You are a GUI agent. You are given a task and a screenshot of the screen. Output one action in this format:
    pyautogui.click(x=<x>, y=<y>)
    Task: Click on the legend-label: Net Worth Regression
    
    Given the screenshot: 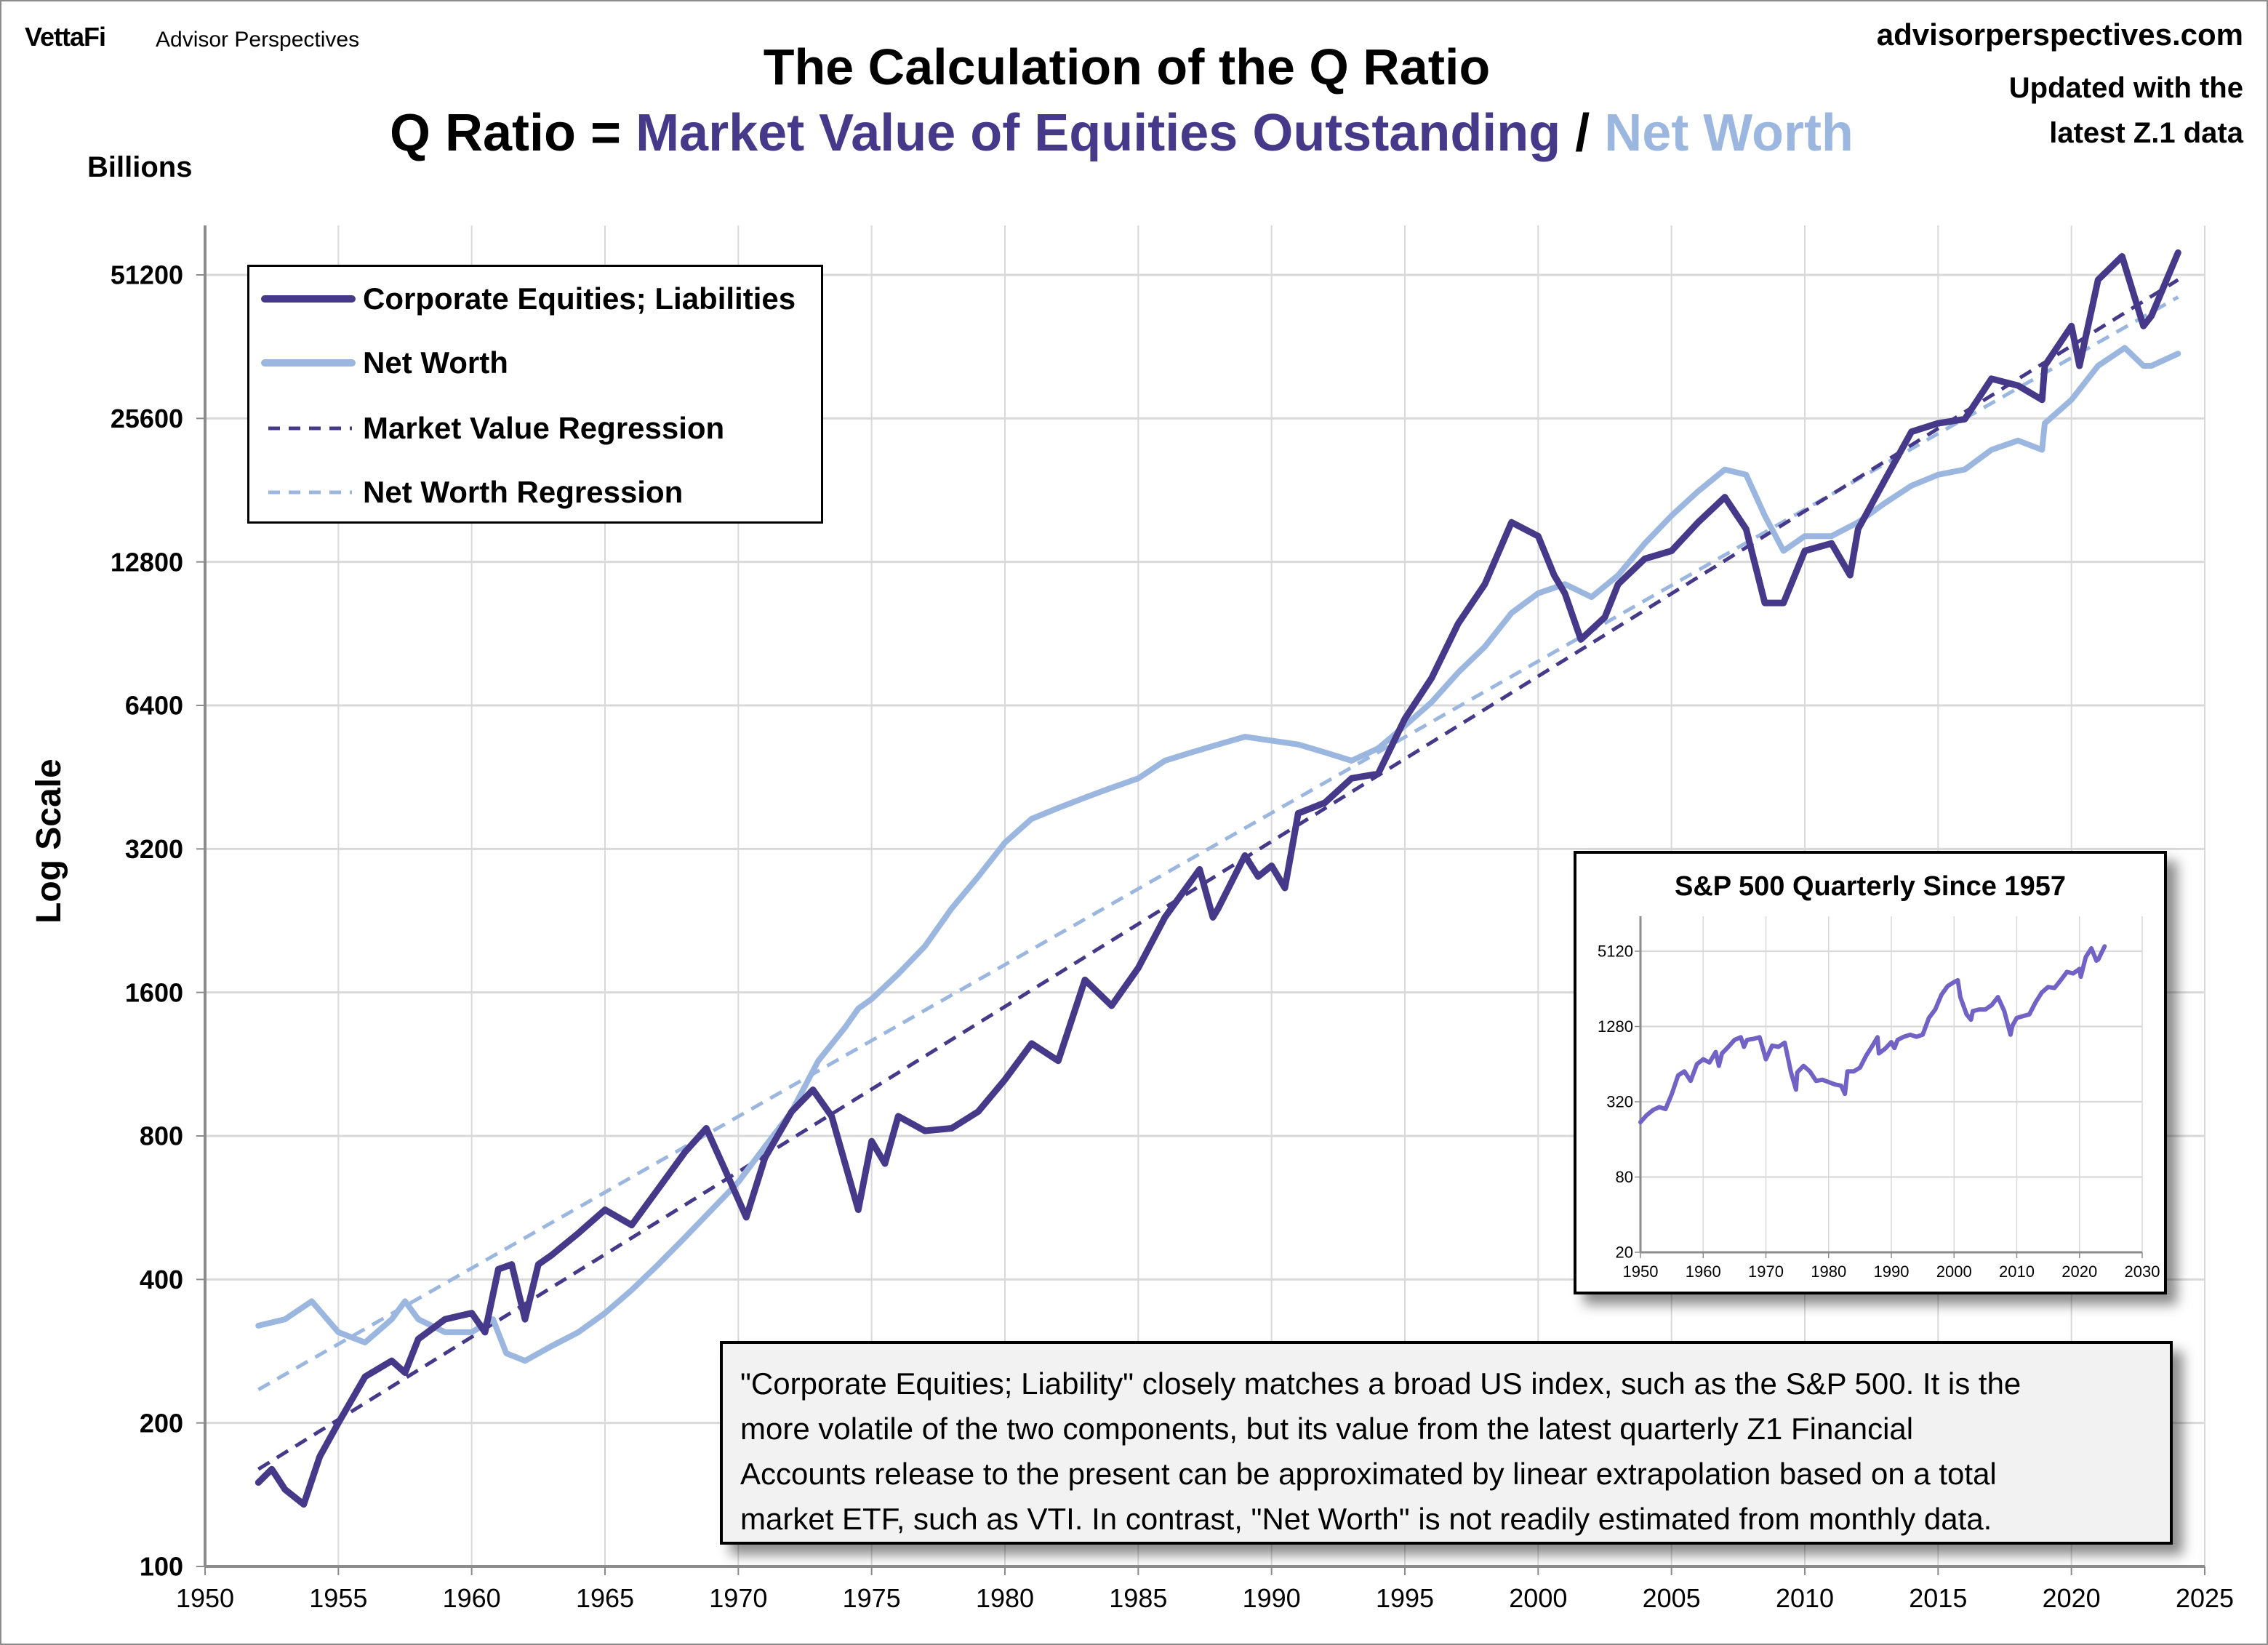 What is the action you would take?
    pyautogui.click(x=523, y=492)
    